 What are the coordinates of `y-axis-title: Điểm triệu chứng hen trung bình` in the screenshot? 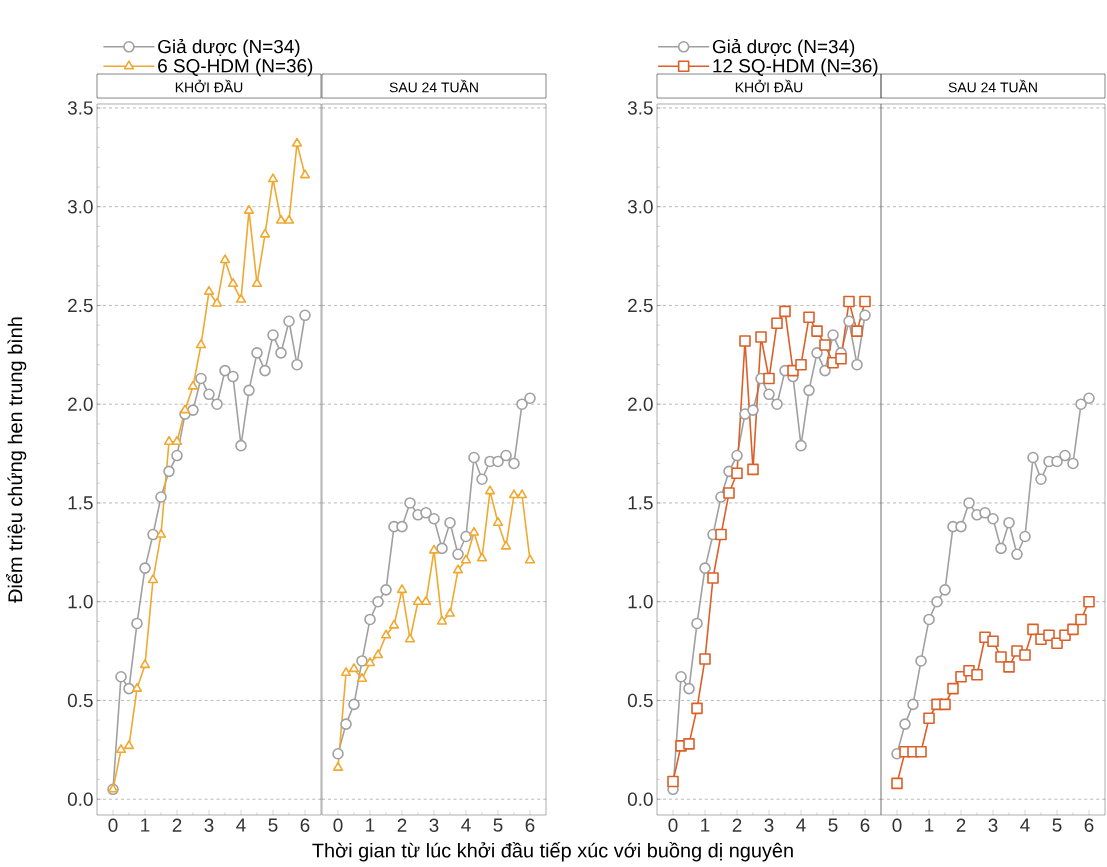 It's located at (16, 460).